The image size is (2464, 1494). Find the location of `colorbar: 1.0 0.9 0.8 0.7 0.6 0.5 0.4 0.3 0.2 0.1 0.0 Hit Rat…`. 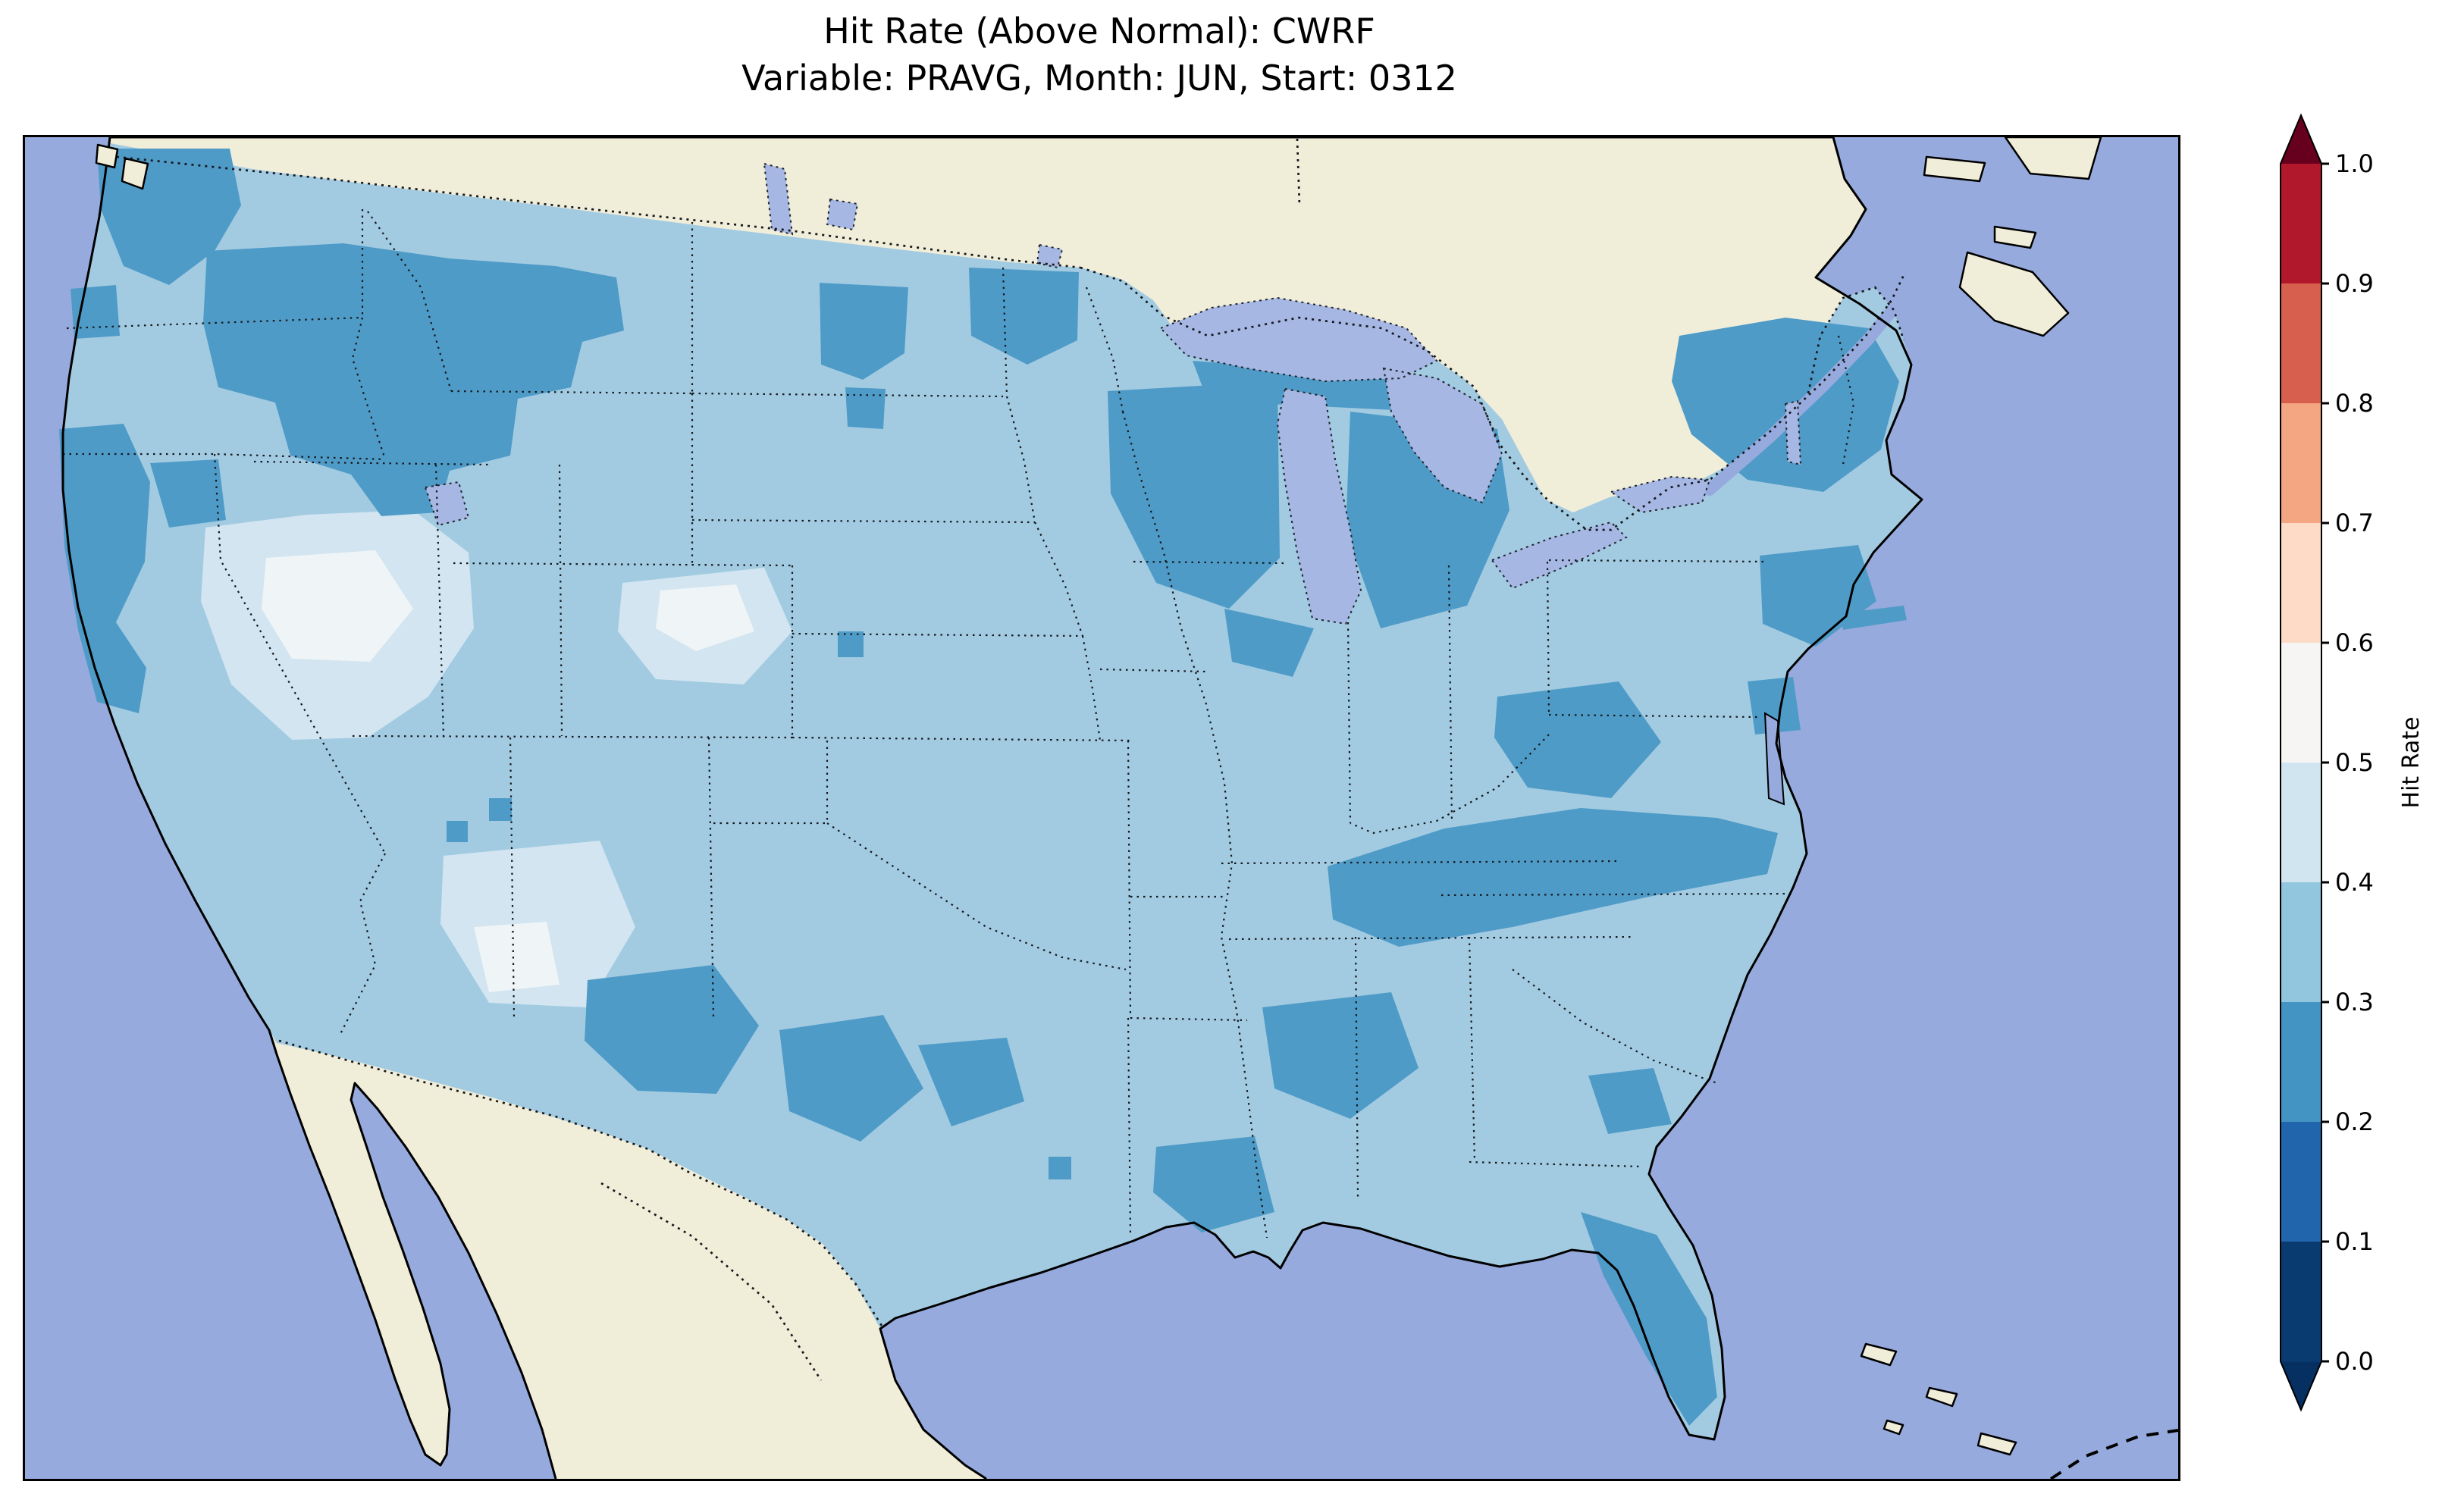

colorbar: 1.0 0.9 0.8 0.7 0.6 0.5 0.4 0.3 0.2 0.1 0.0 Hit Rat… is located at coordinates (2352, 762).